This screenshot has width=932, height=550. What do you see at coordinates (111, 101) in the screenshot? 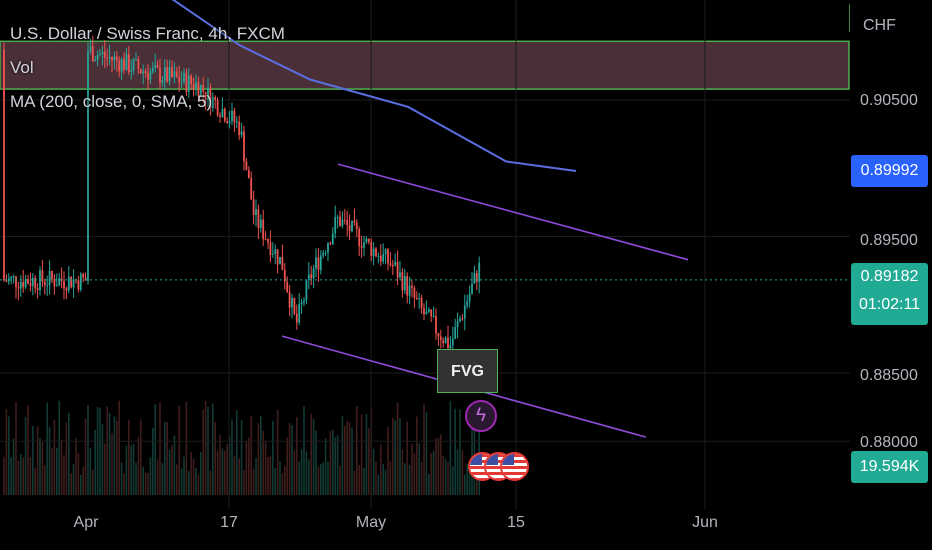
I see `indicator-label: MA (200, close, 0, SMA, 5)` at bounding box center [111, 101].